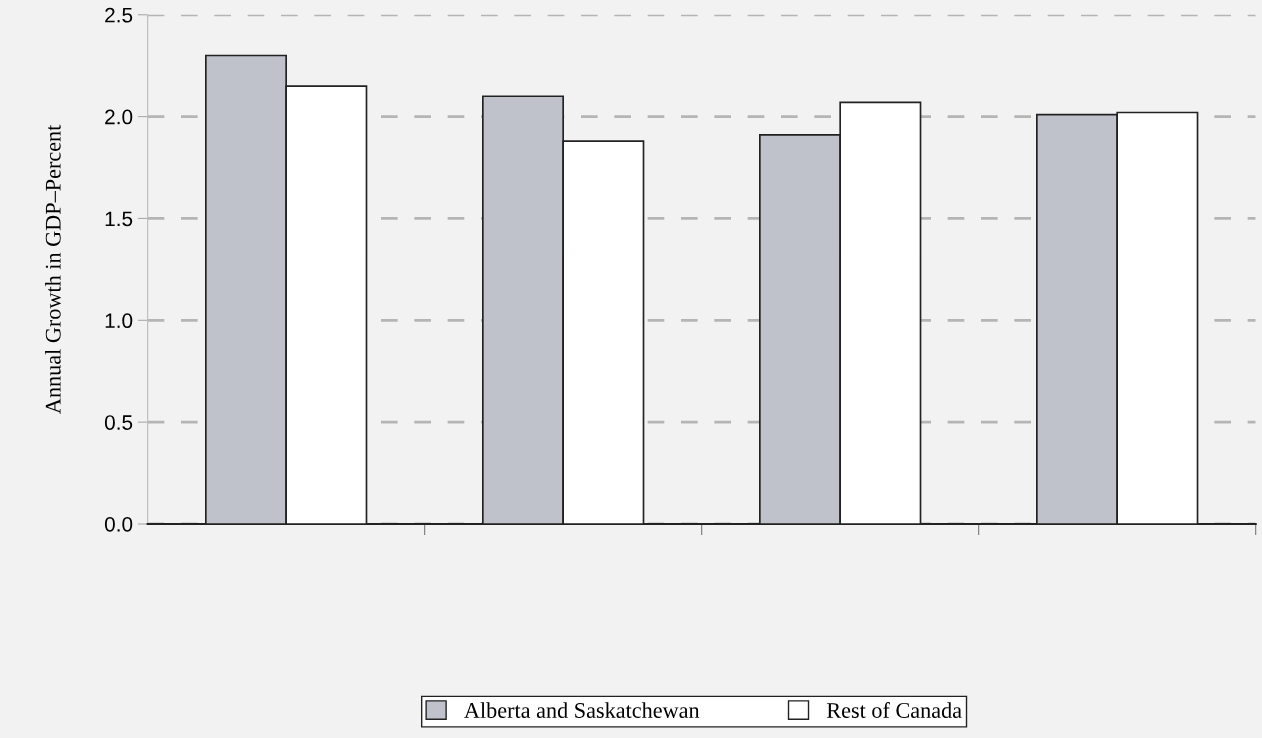 The image size is (1262, 738). I want to click on y-tick-label: 1.0, so click(119, 321).